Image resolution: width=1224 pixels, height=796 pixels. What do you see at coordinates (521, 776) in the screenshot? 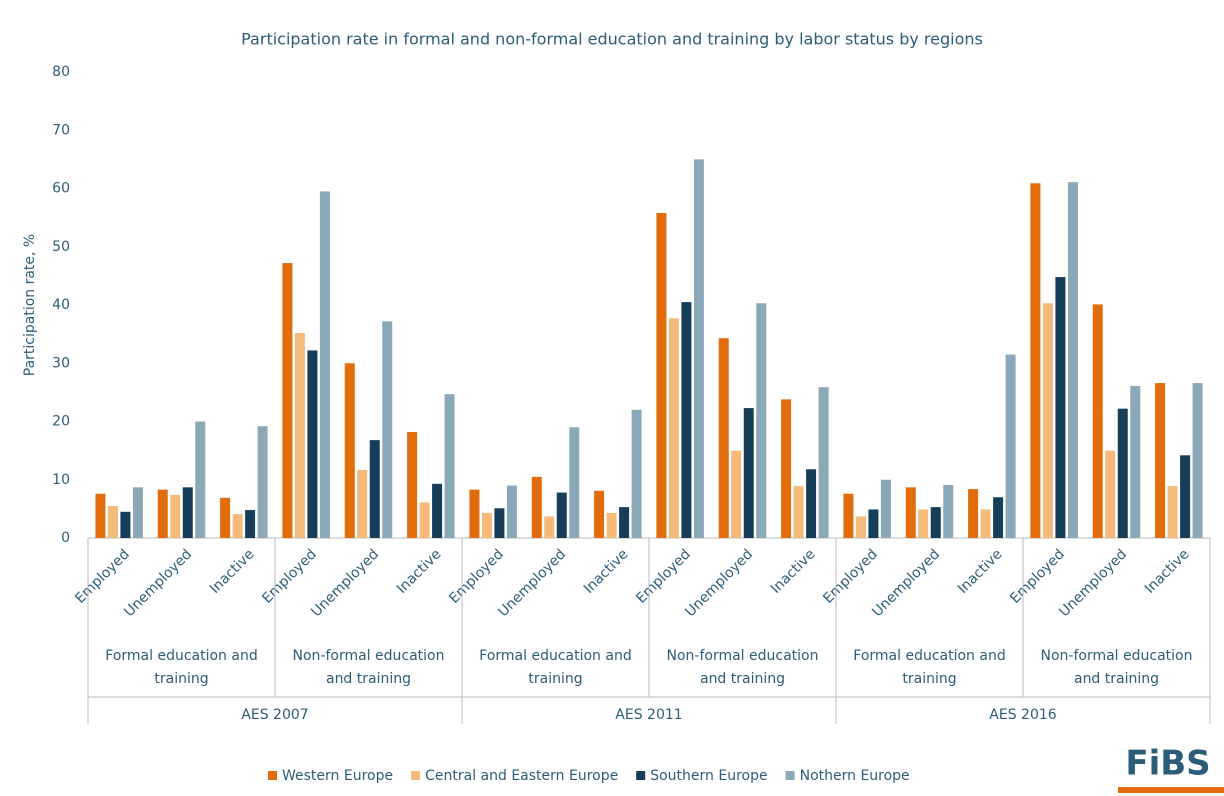
I see `legend-label: Central and Eastern Europe` at bounding box center [521, 776].